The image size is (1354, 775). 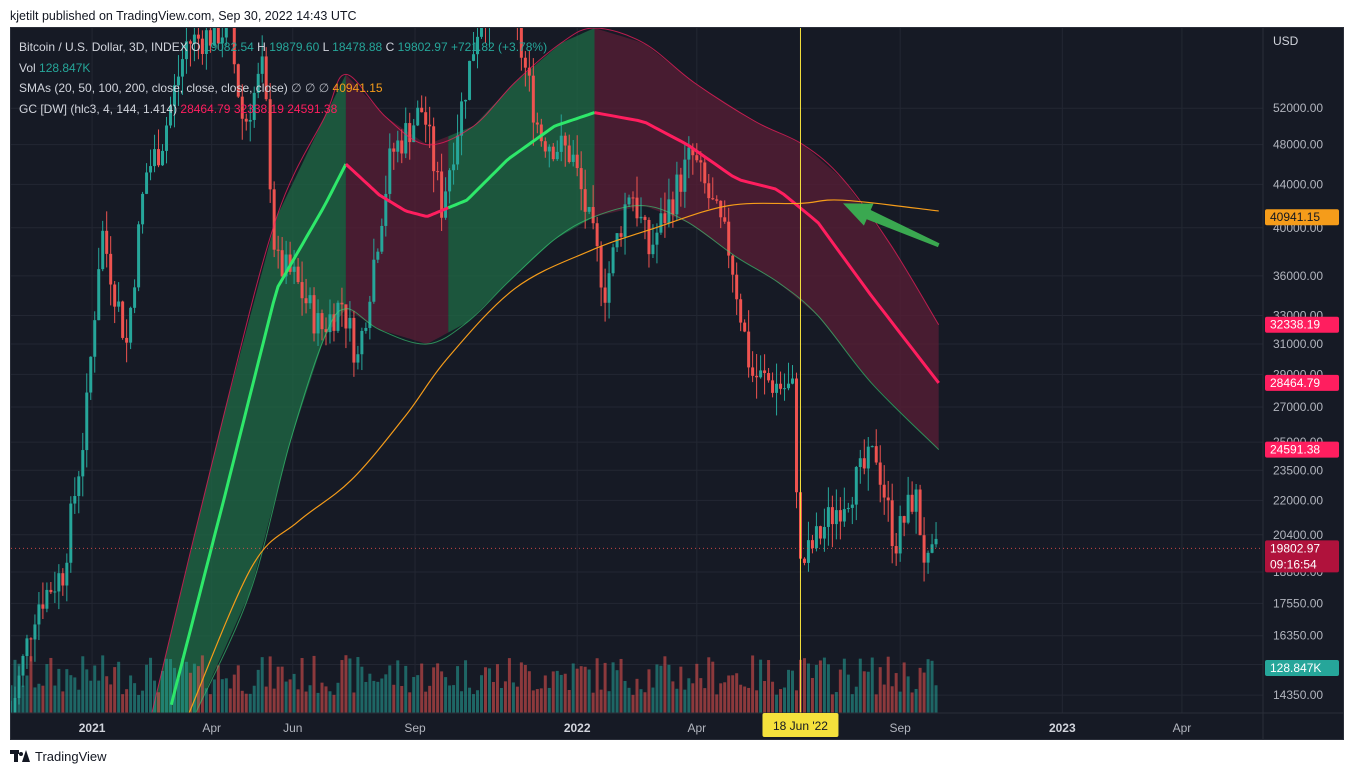 What do you see at coordinates (800, 725) in the screenshot?
I see `date-marker-tag` at bounding box center [800, 725].